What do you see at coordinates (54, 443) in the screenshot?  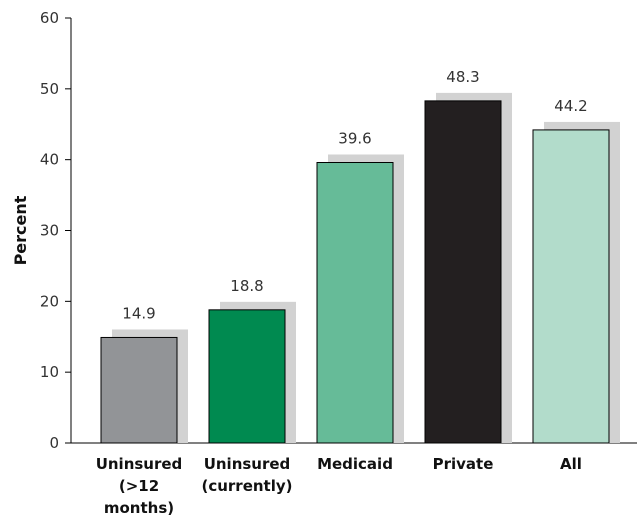 I see `y-tick-label: 0` at bounding box center [54, 443].